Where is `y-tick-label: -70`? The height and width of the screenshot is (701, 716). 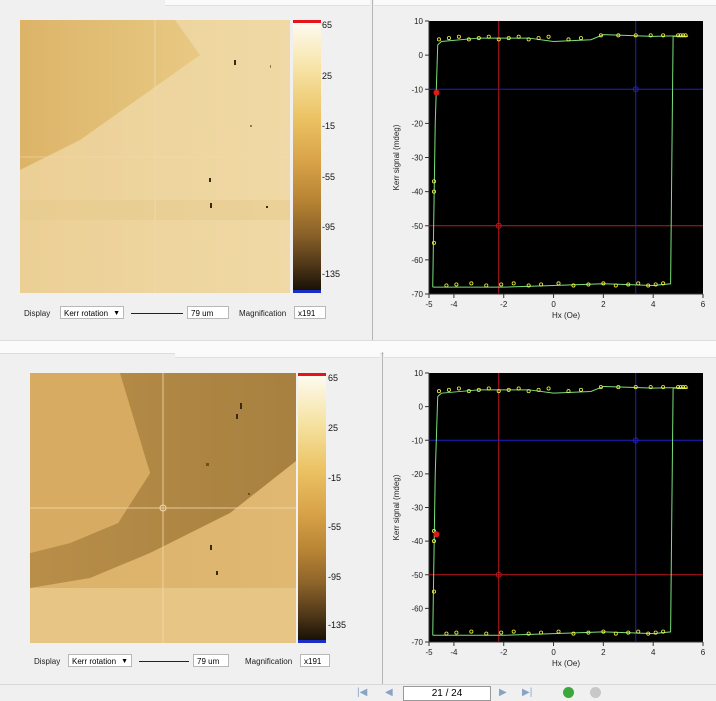 y-tick-label: -70 is located at coordinates (417, 642).